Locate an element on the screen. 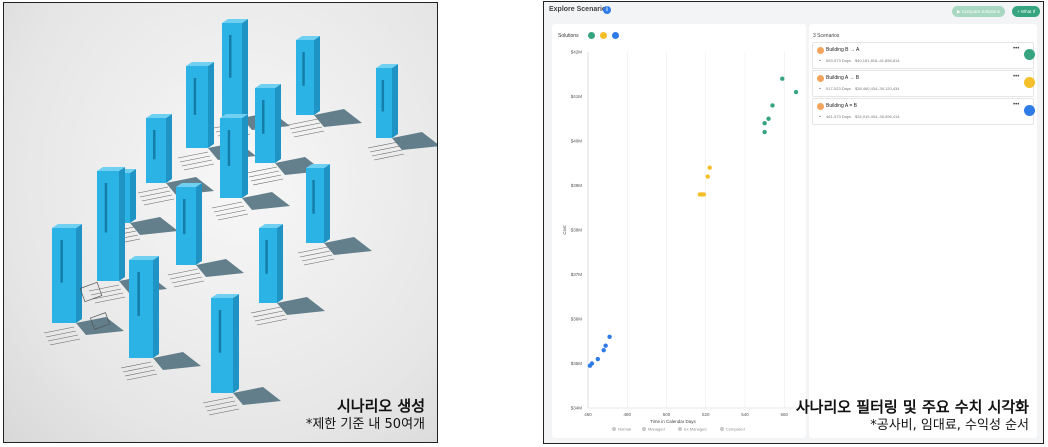 The width and height of the screenshot is (1048, 447). building-icon is located at coordinates (820, 78).